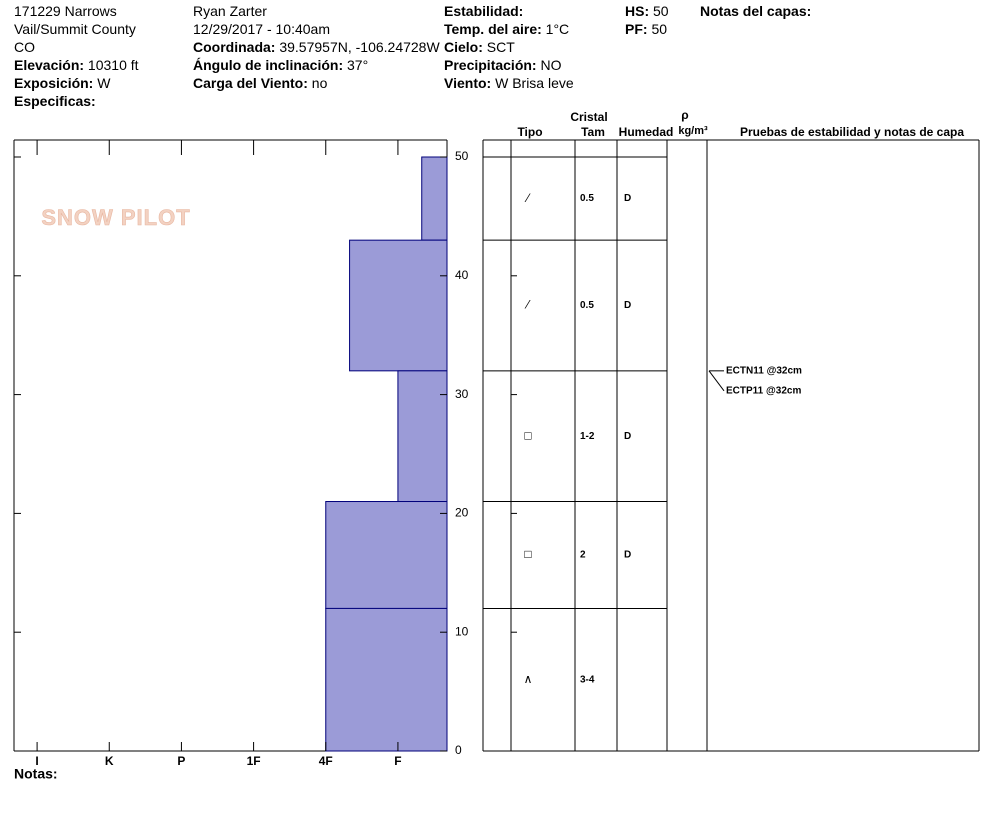 The height and width of the screenshot is (840, 994). What do you see at coordinates (583, 555) in the screenshot?
I see `grain-size: 2` at bounding box center [583, 555].